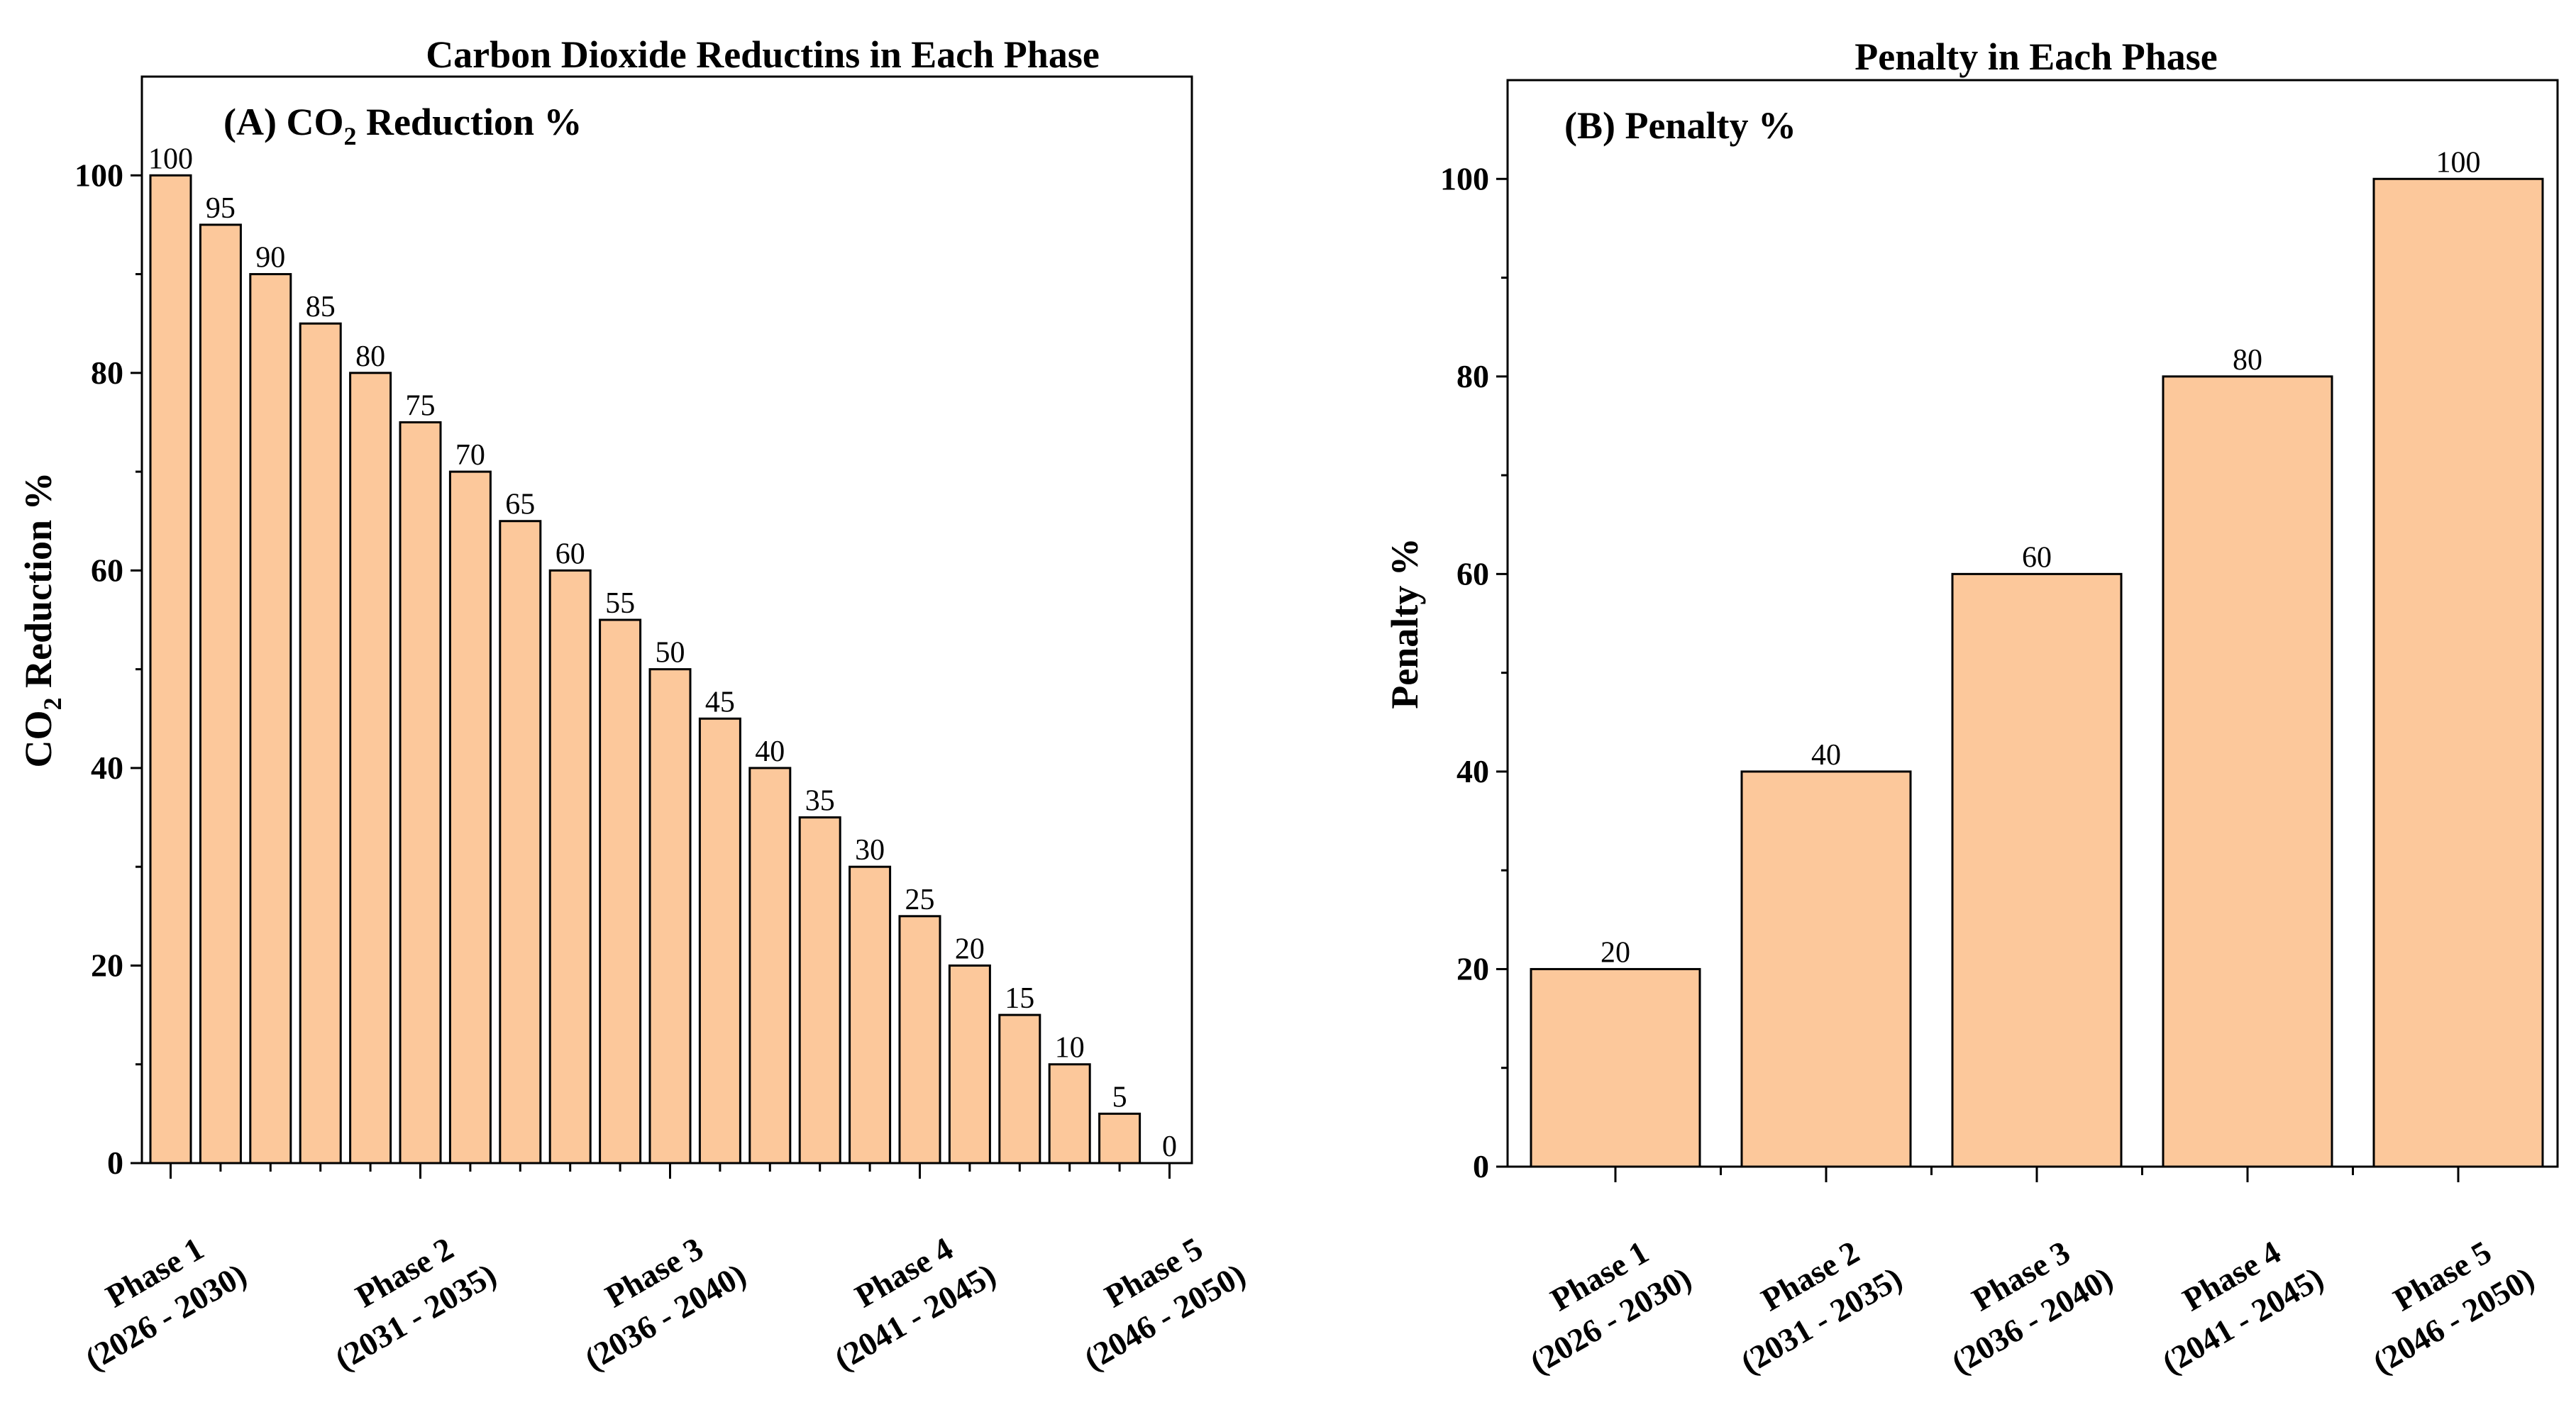  Describe the element at coordinates (107, 965) in the screenshot. I see `chart-a-y-tick-label: 20` at that location.